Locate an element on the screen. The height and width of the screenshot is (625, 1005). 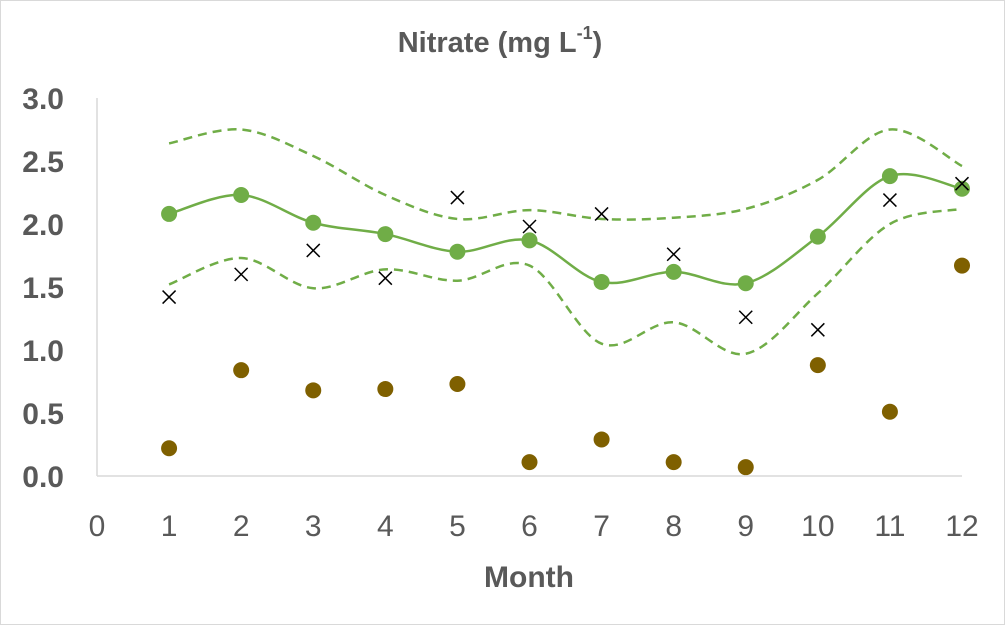
x-tick-label: 8 is located at coordinates (673, 526).